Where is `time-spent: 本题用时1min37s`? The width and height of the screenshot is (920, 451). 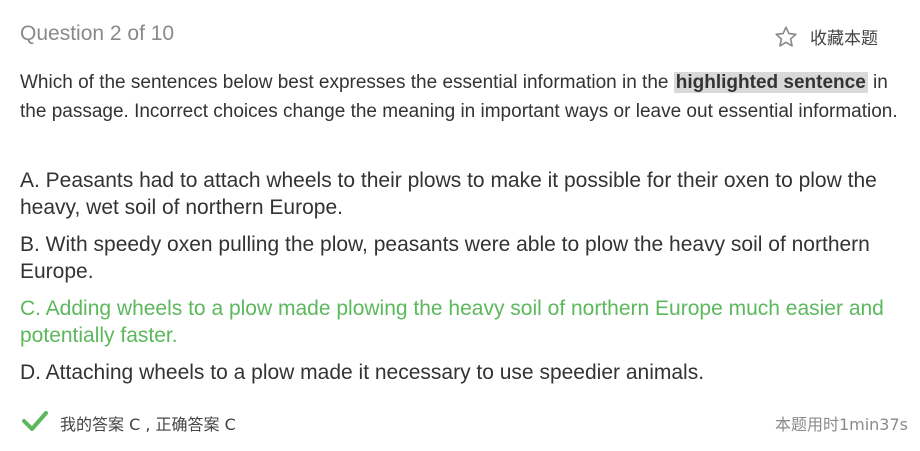 time-spent: 本题用时1min37s is located at coordinates (841, 424).